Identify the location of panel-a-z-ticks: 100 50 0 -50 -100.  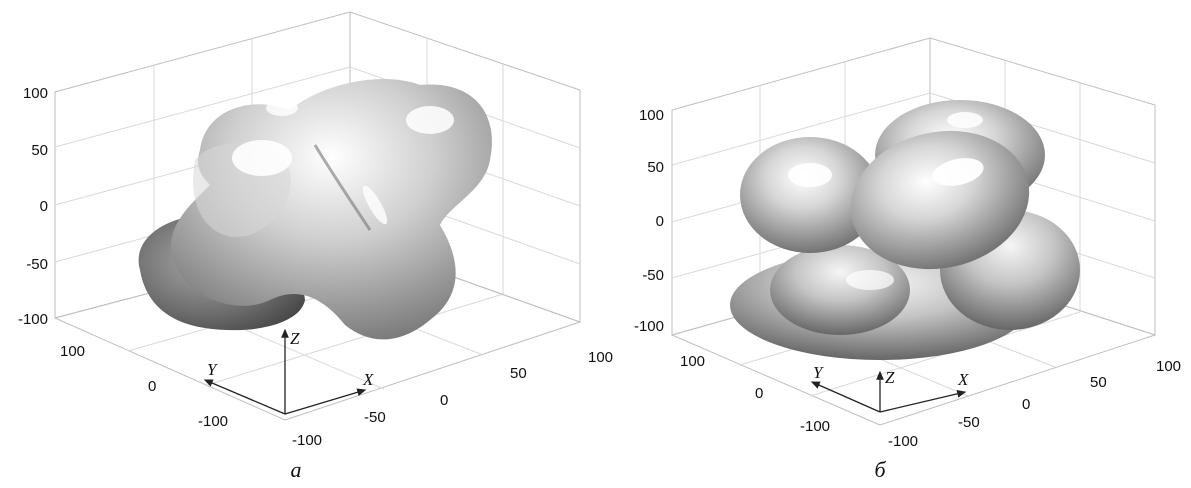
(33, 206).